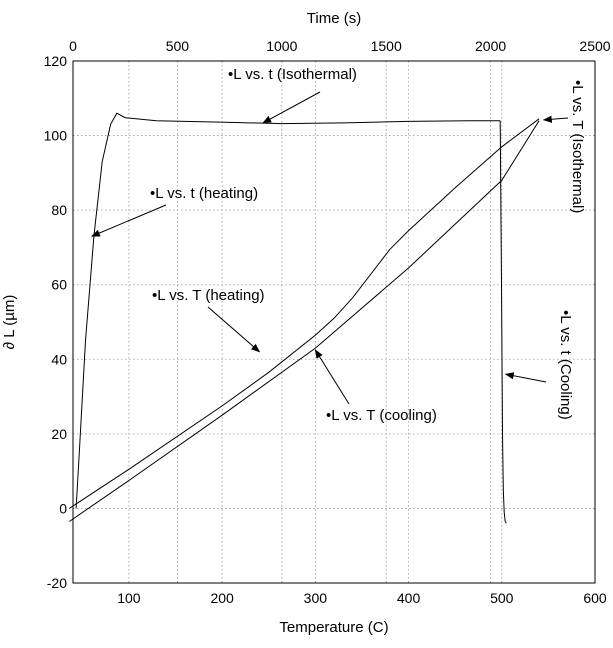 This screenshot has height=648, width=613. Describe the element at coordinates (334, 18) in the screenshot. I see `top-axis-title: Time (s)` at that location.